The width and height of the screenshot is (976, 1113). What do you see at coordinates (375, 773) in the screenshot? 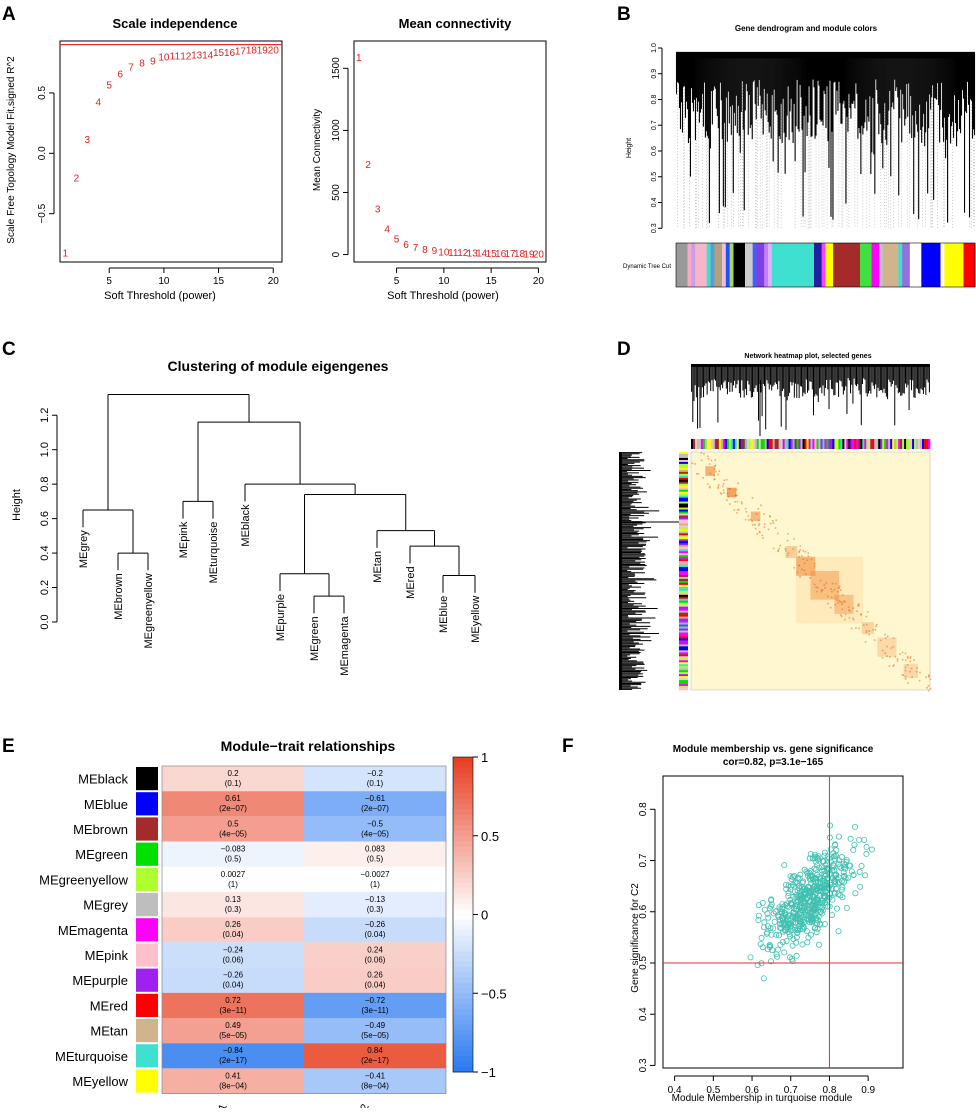
I see `e-cell-value: −0.2` at bounding box center [375, 773].